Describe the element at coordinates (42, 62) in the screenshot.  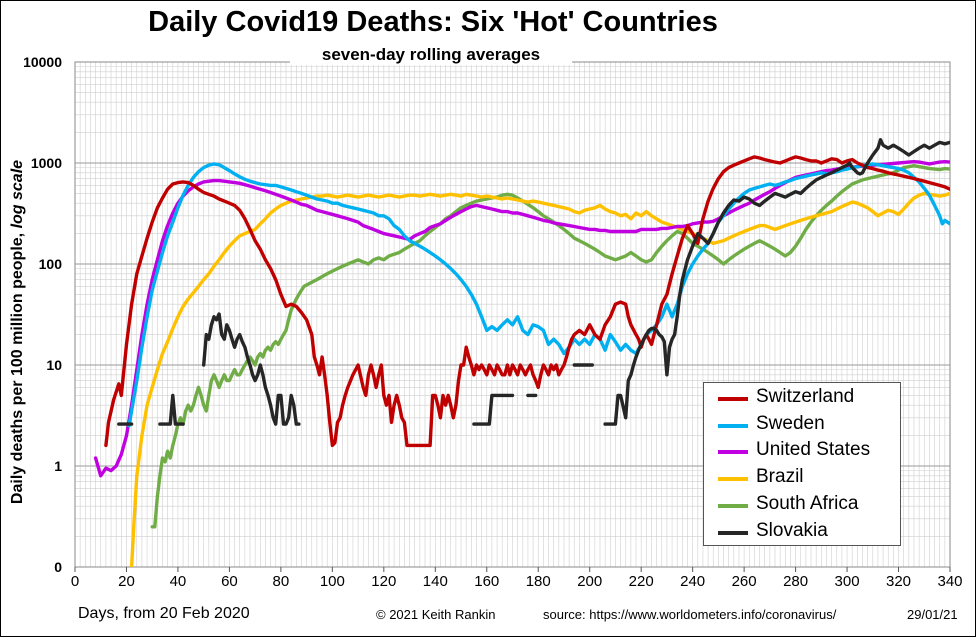
I see `y-tick-label: 10000` at that location.